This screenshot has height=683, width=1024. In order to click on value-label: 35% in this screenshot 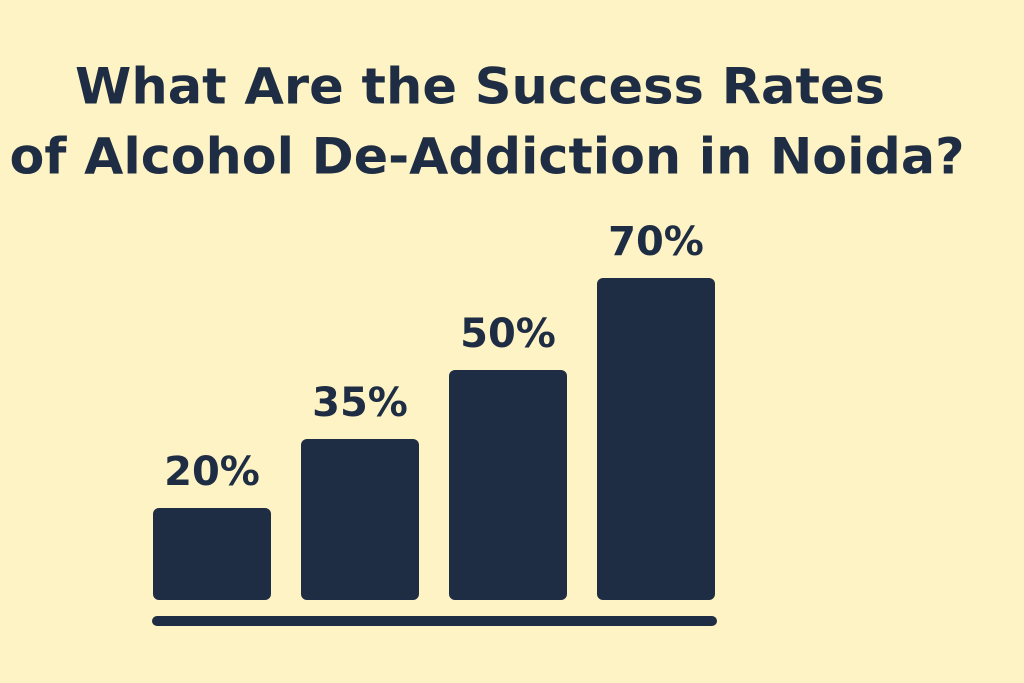, I will do `click(360, 403)`.